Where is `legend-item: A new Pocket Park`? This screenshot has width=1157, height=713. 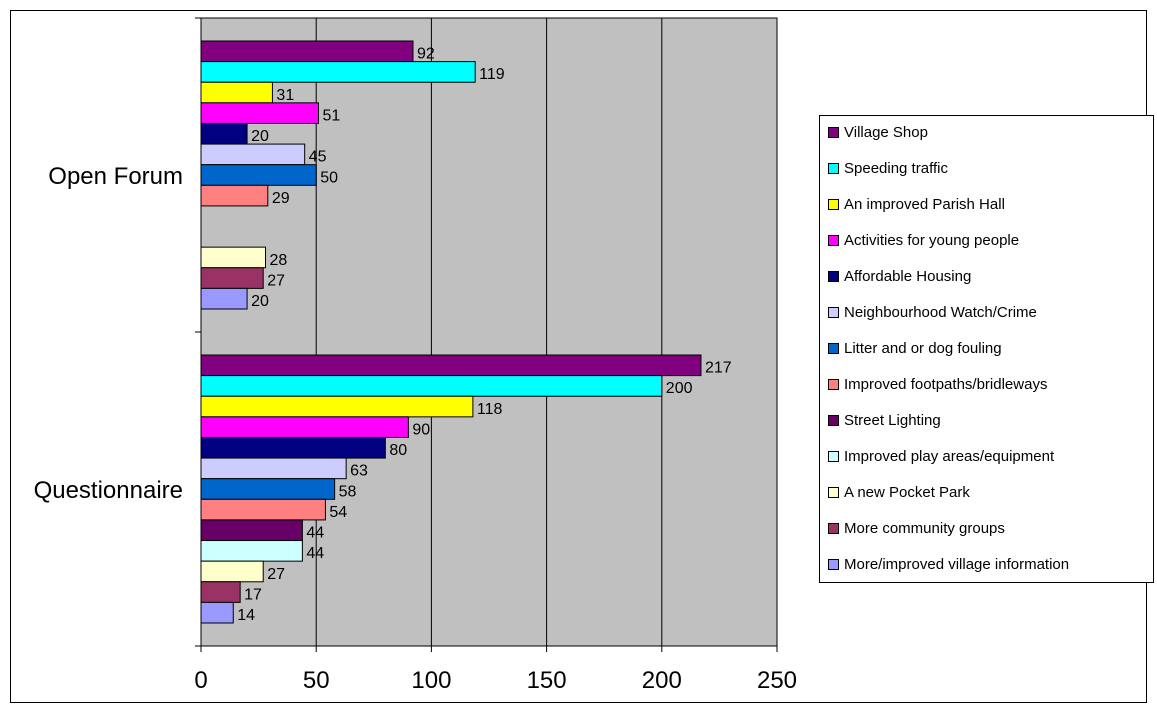 legend-item: A new Pocket Park is located at coordinates (899, 492).